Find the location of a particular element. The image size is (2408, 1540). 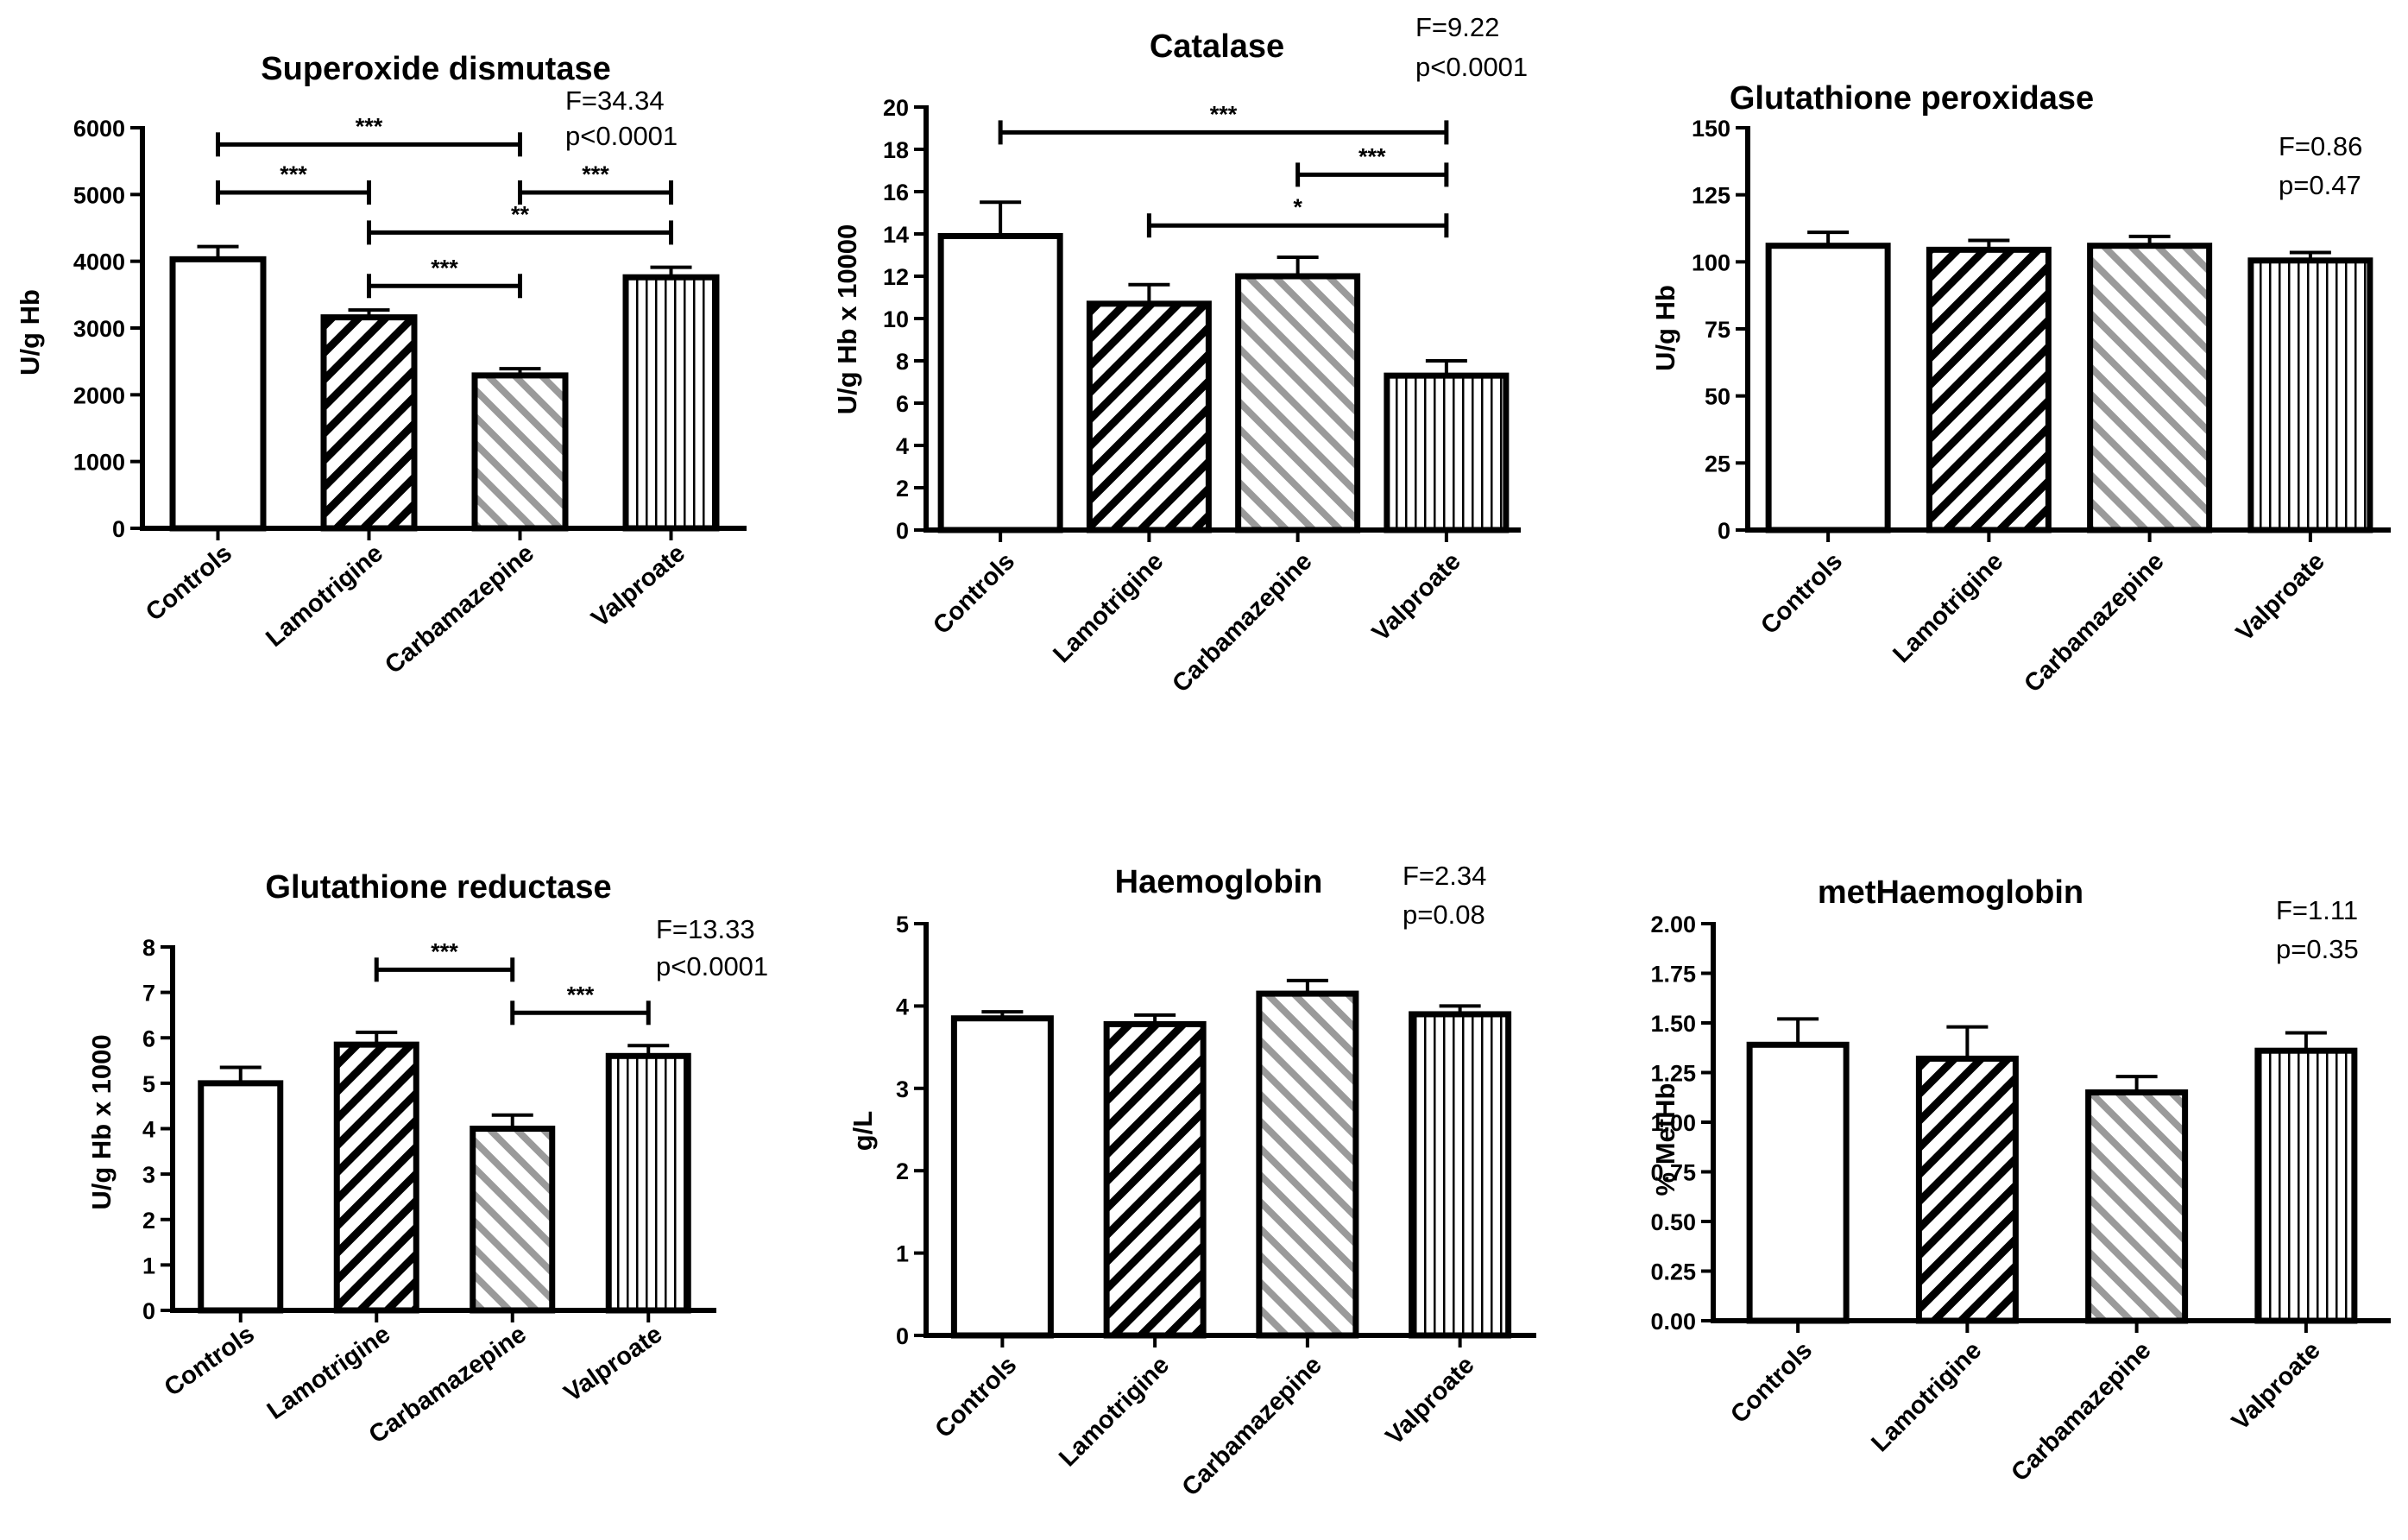

y-tick-label: 2.00 is located at coordinates (1673, 924).